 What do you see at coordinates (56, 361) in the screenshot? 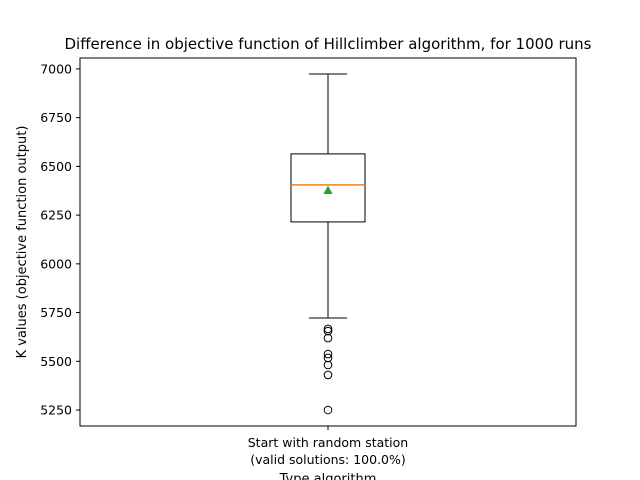
I see `y-tick-label: 5500` at bounding box center [56, 361].